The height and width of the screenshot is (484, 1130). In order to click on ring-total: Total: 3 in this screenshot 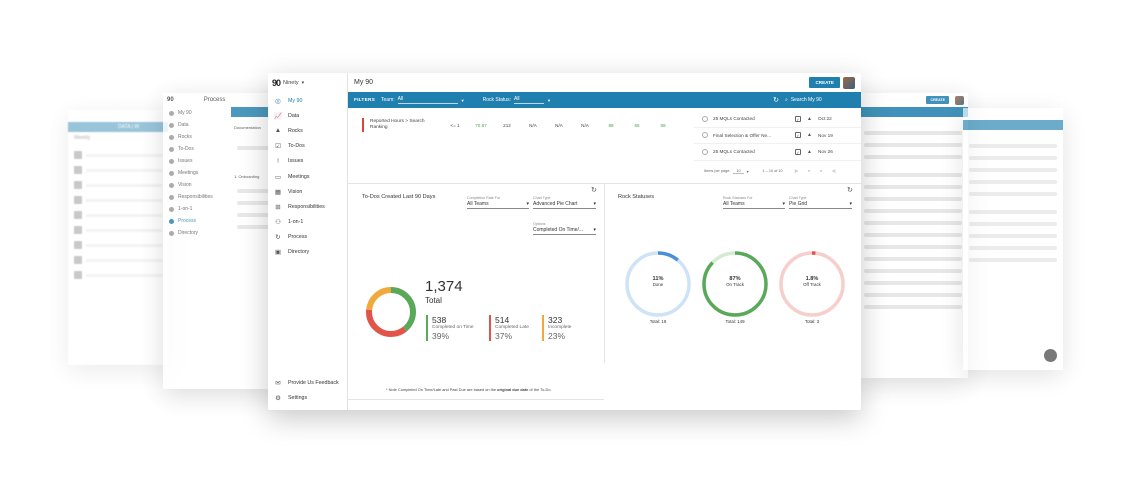, I will do `click(812, 321)`.